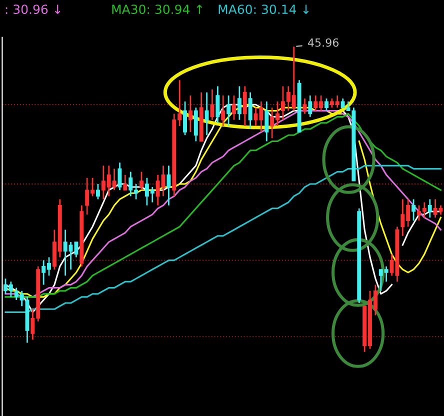 Image resolution: width=444 pixels, height=416 pixels. I want to click on text: MA30: 30.94 ↑, so click(157, 9).